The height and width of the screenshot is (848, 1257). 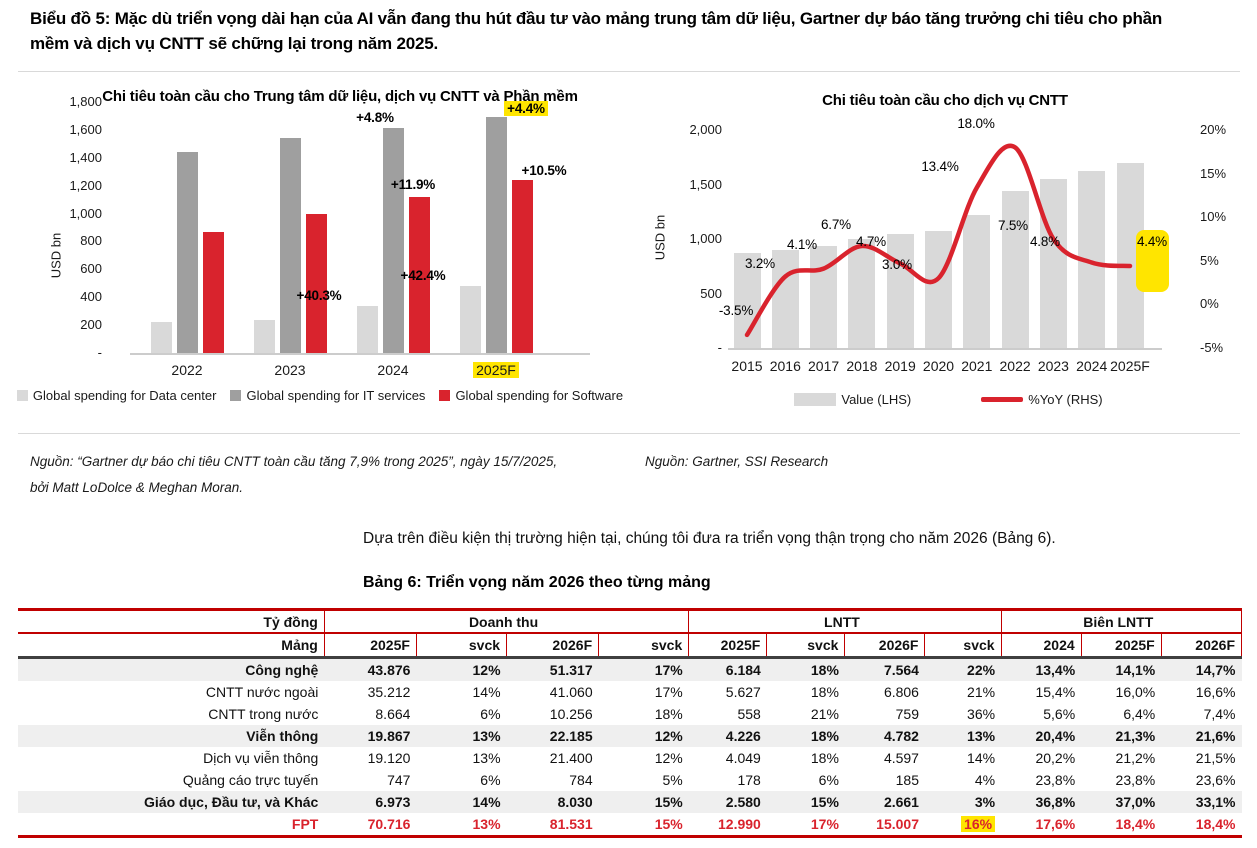 I want to click on legend-item: Global spending for IT services, so click(x=327, y=395).